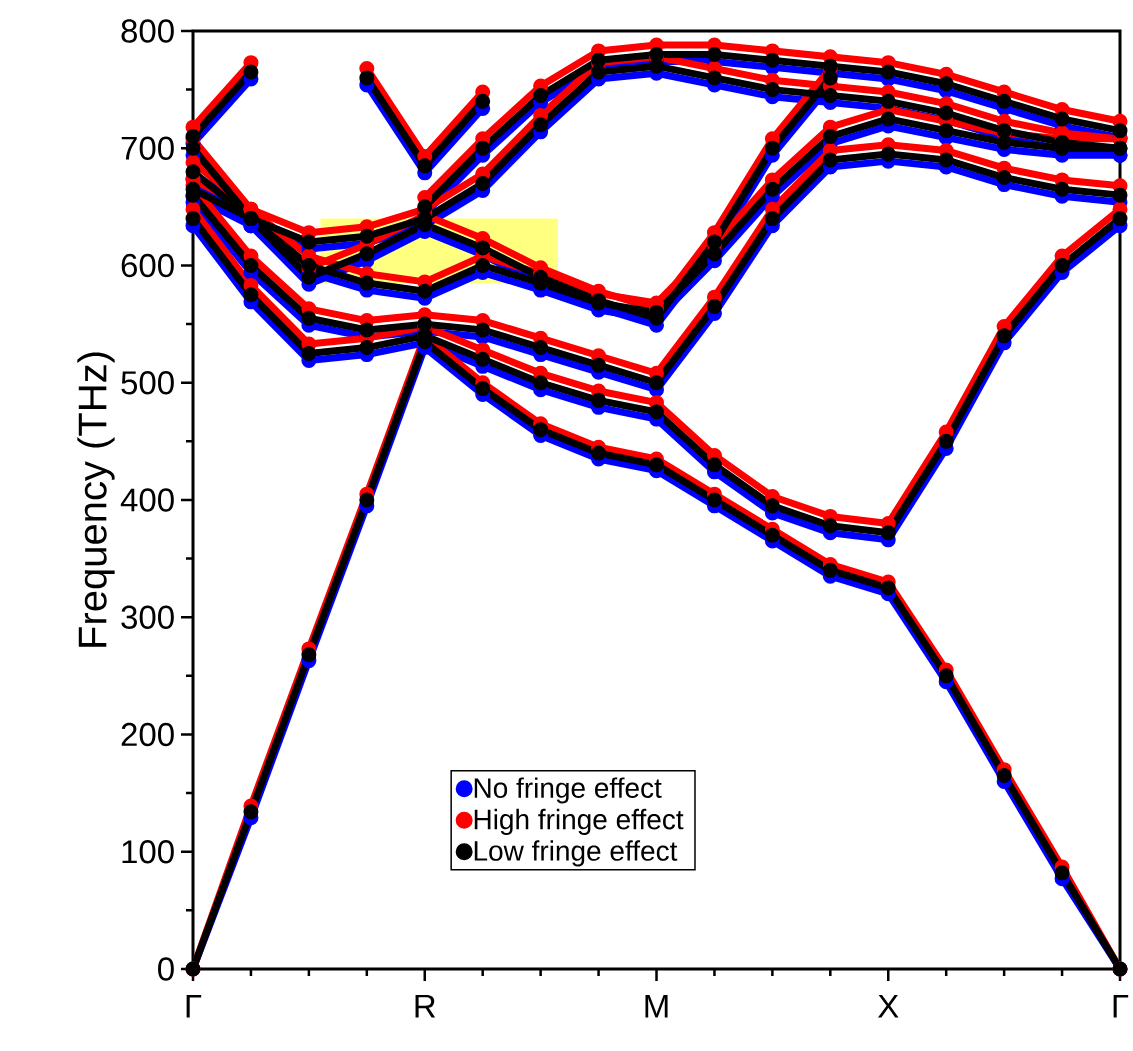  Describe the element at coordinates (579, 821) in the screenshot. I see `legend-label: High fringe effect` at that location.